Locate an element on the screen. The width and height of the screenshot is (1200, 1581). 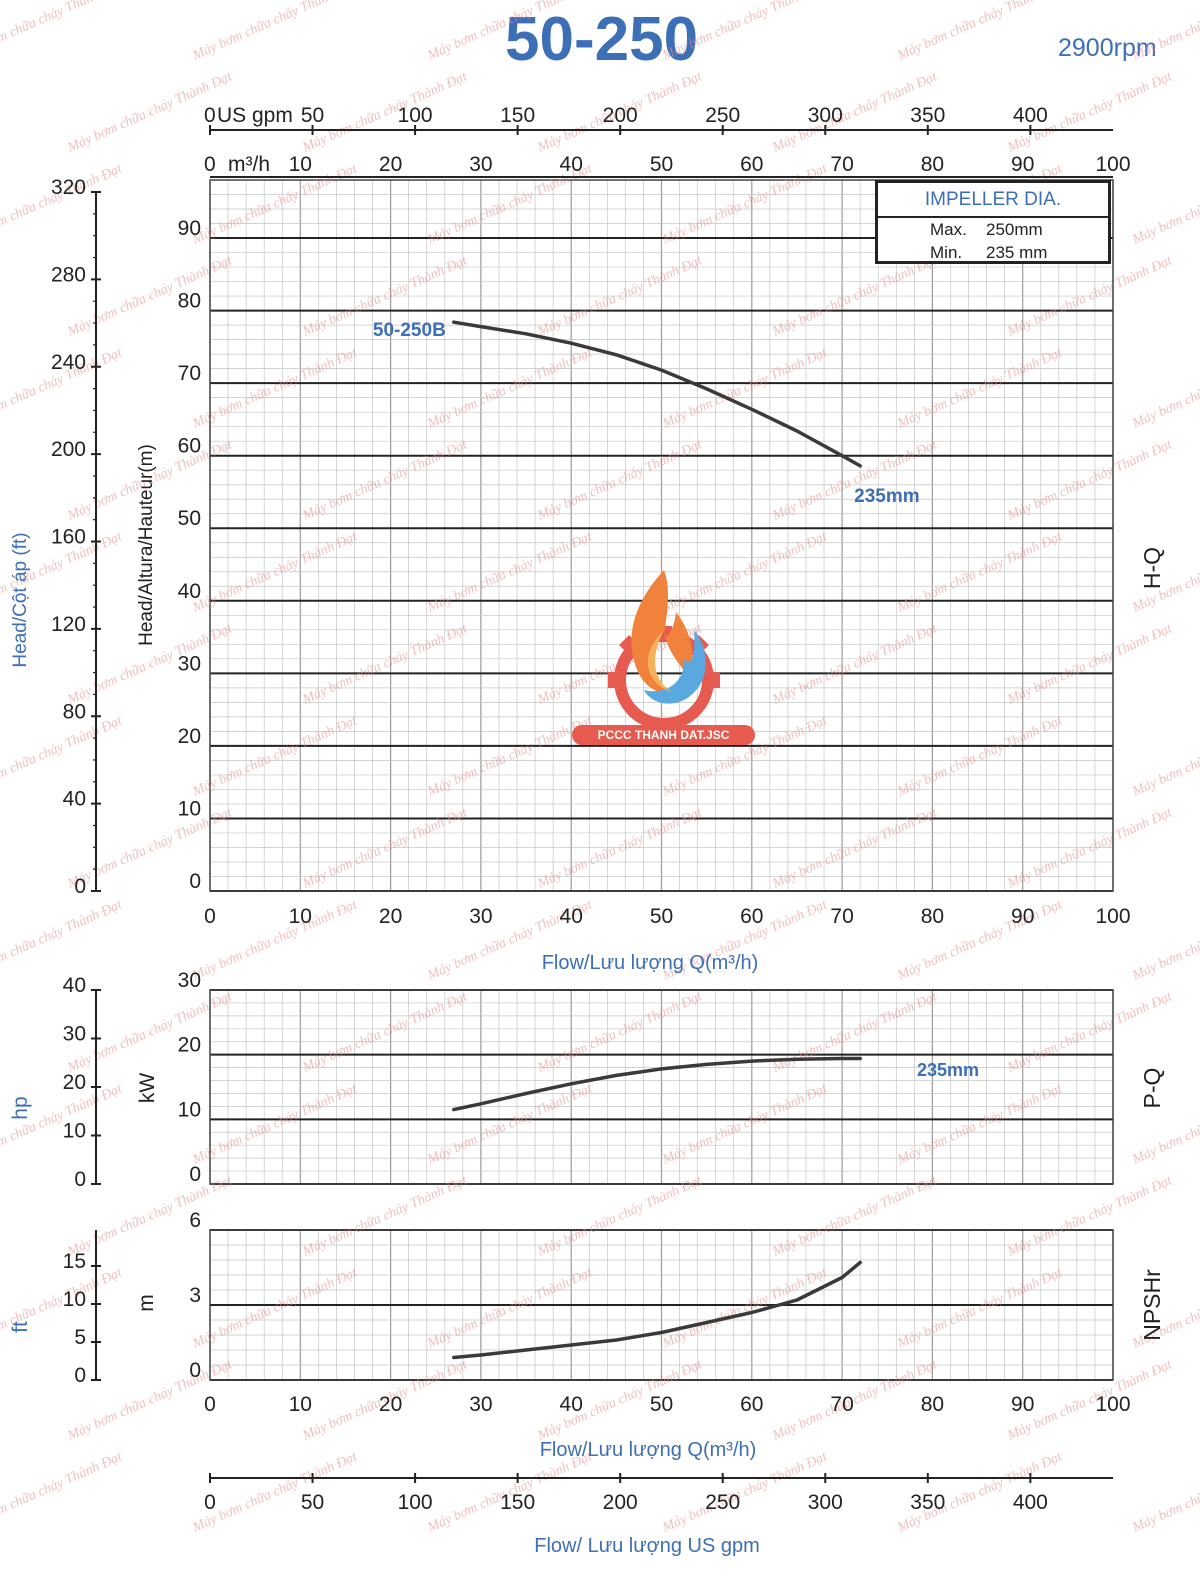
hq-x-tick-label: 90 is located at coordinates (1022, 916).